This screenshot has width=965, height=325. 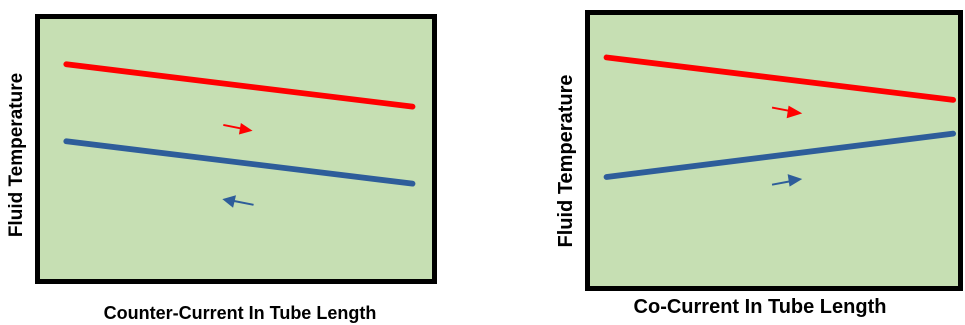 What do you see at coordinates (566, 161) in the screenshot?
I see `co-current-y-axis-label: Fluid Temperature` at bounding box center [566, 161].